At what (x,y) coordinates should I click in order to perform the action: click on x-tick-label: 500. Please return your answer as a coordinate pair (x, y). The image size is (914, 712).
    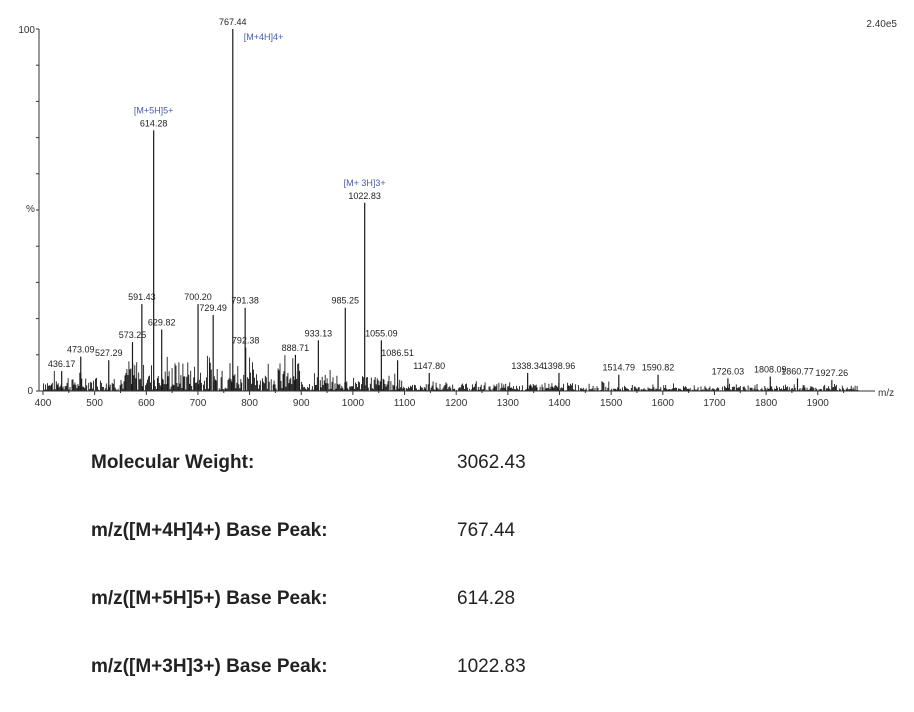
    Looking at the image, I should click on (94, 403).